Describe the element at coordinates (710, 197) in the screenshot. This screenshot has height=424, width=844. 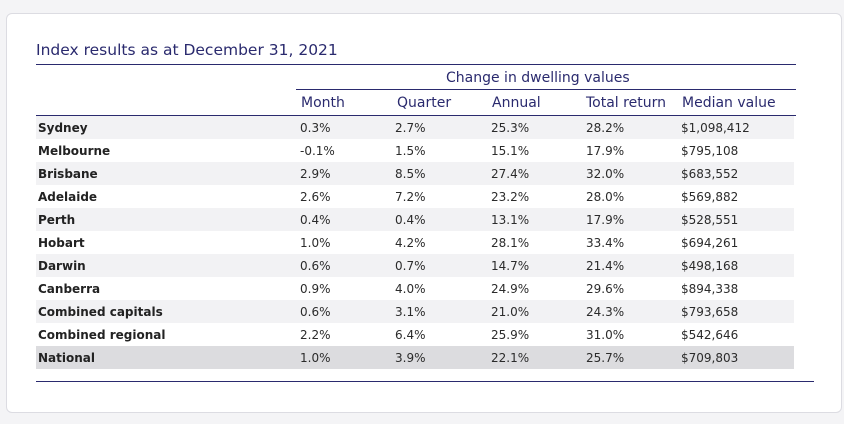
I see `cell-median: $569,882` at that location.